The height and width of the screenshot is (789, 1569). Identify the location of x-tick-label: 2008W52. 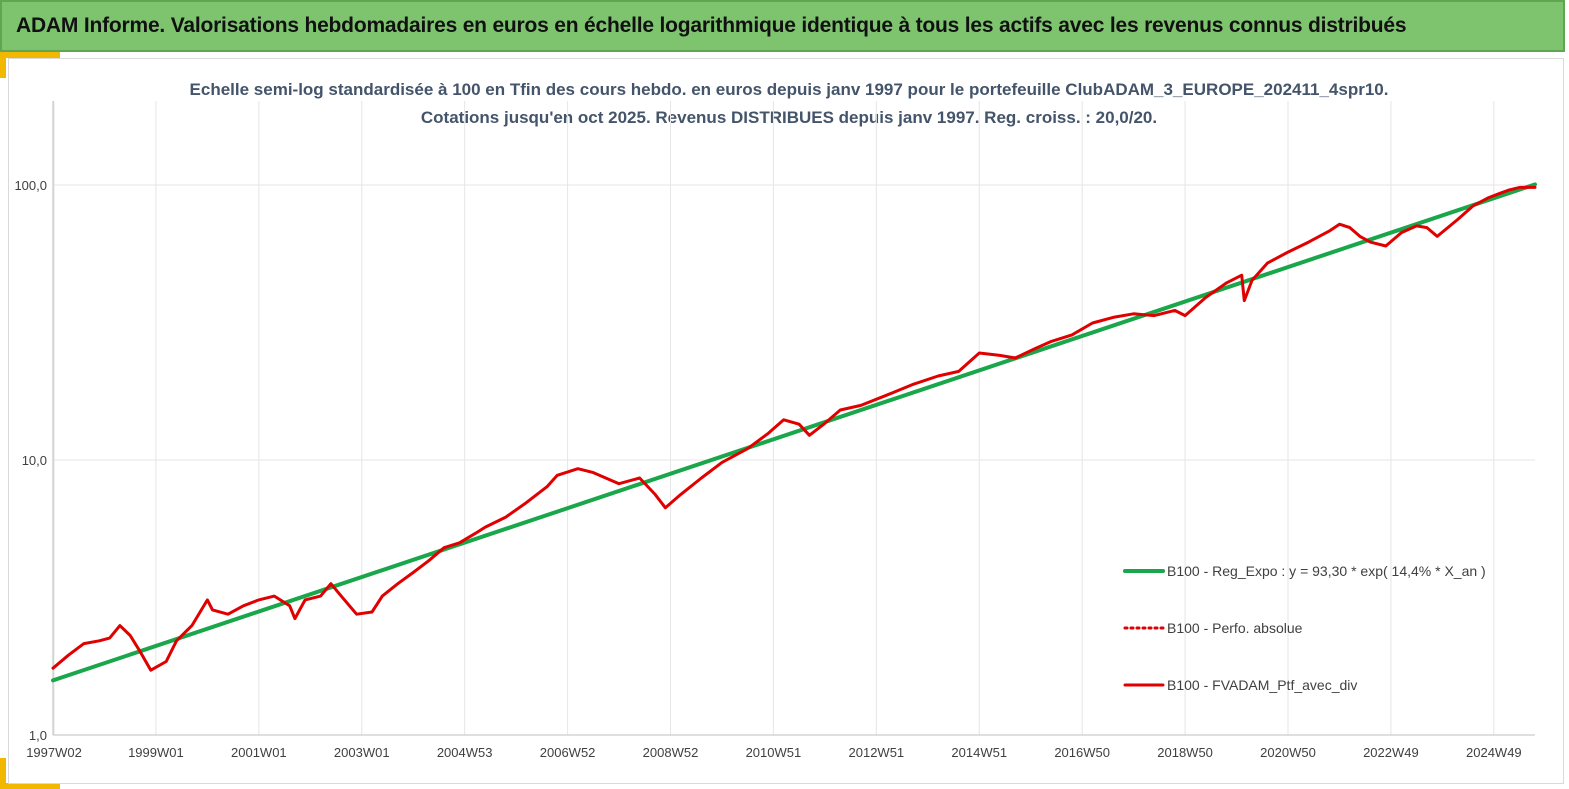
(671, 752).